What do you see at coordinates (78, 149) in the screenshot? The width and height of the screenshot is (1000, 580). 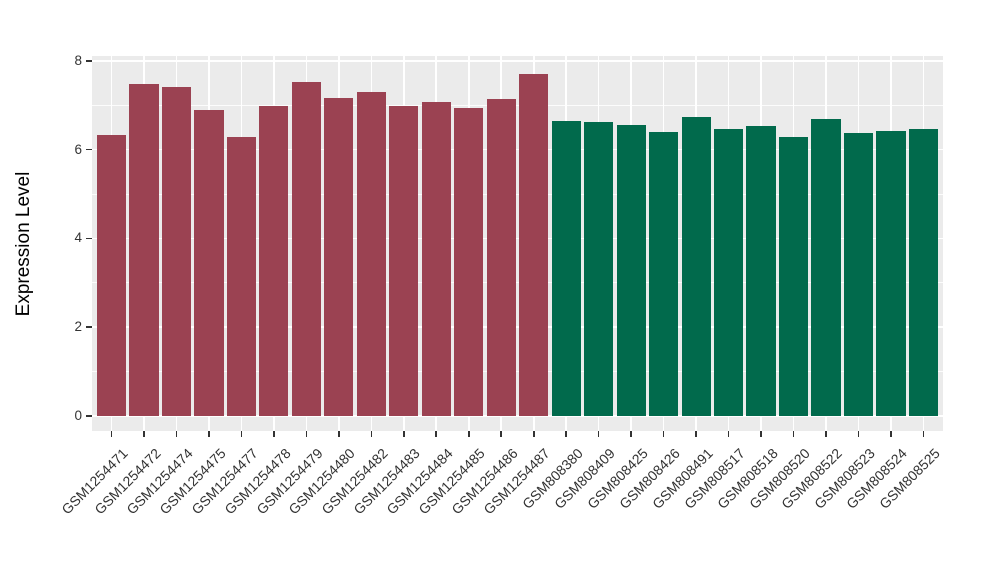 I see `y-tick-label: 6` at bounding box center [78, 149].